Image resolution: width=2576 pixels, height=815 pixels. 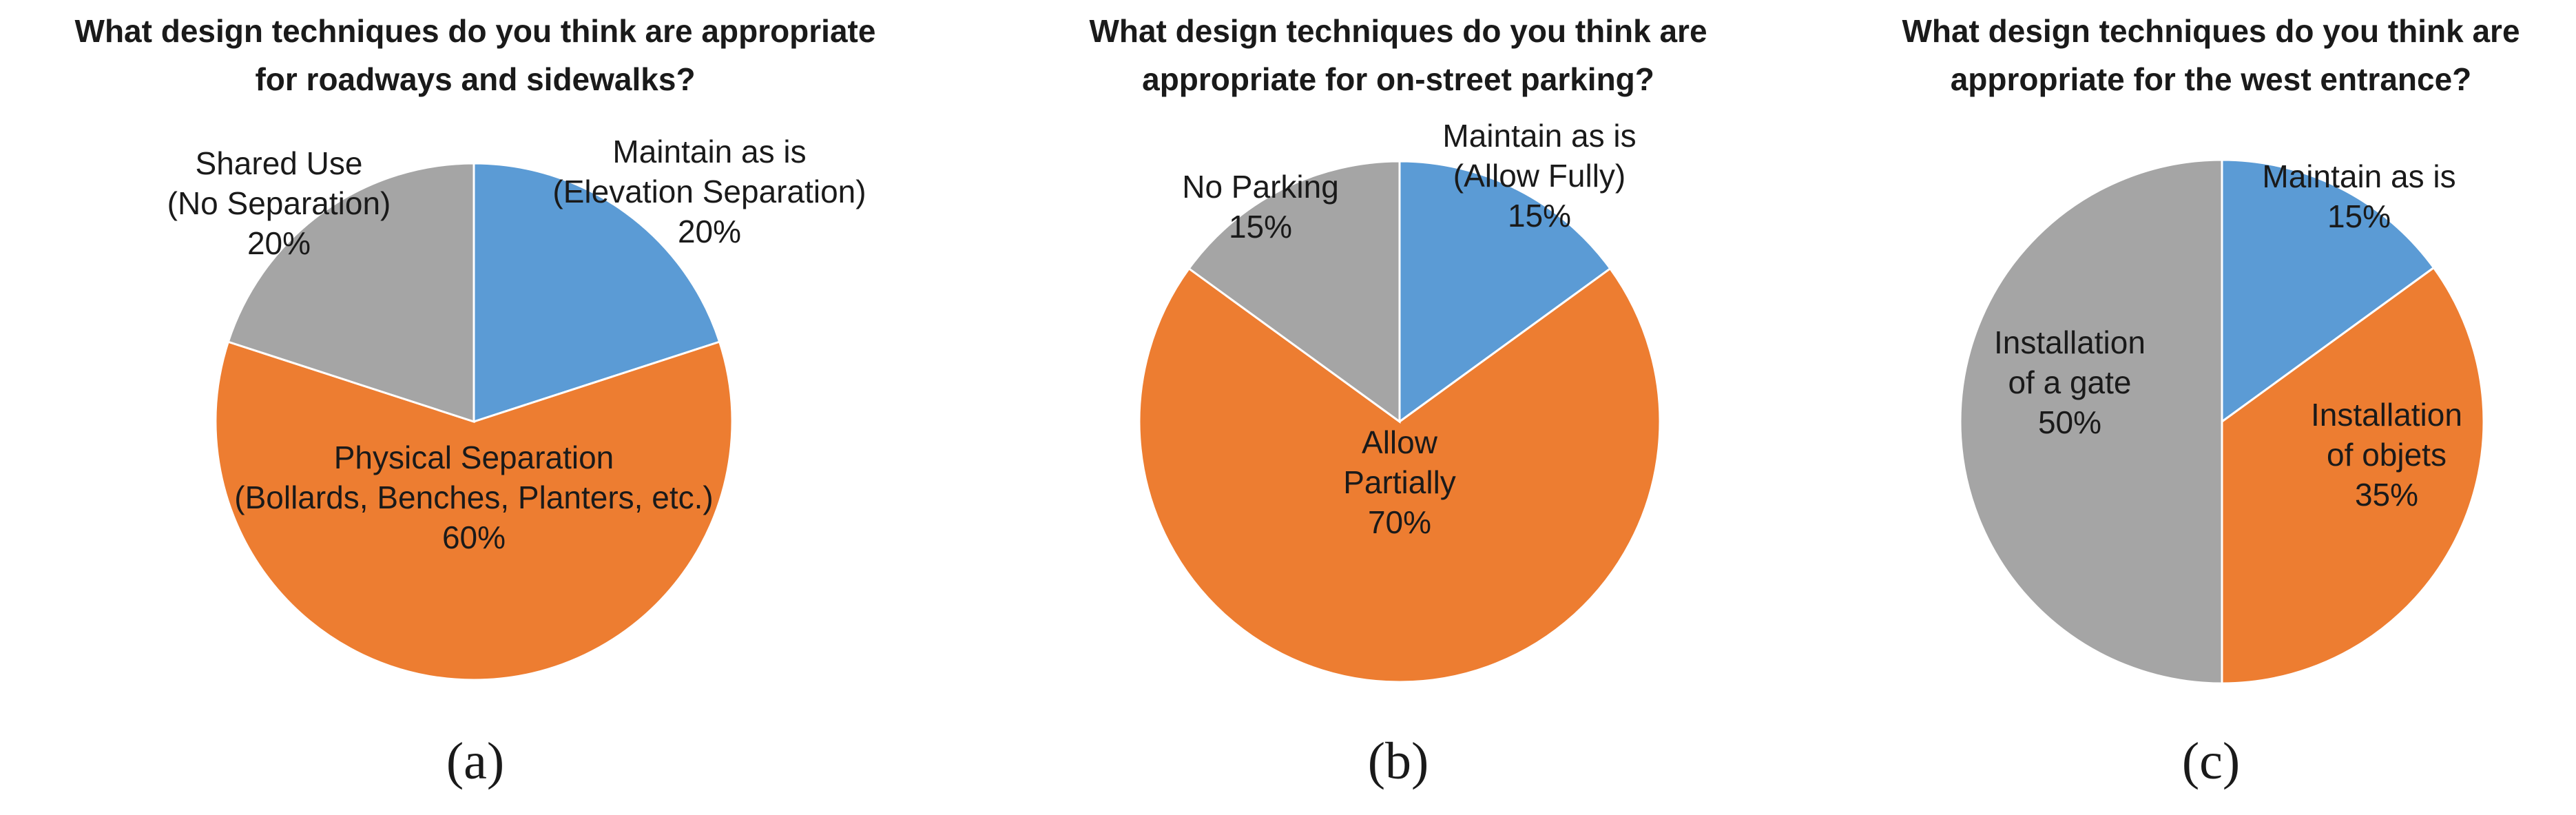 What do you see at coordinates (1398, 79) in the screenshot?
I see `chart-title-line: appropriate for on-street parking?` at bounding box center [1398, 79].